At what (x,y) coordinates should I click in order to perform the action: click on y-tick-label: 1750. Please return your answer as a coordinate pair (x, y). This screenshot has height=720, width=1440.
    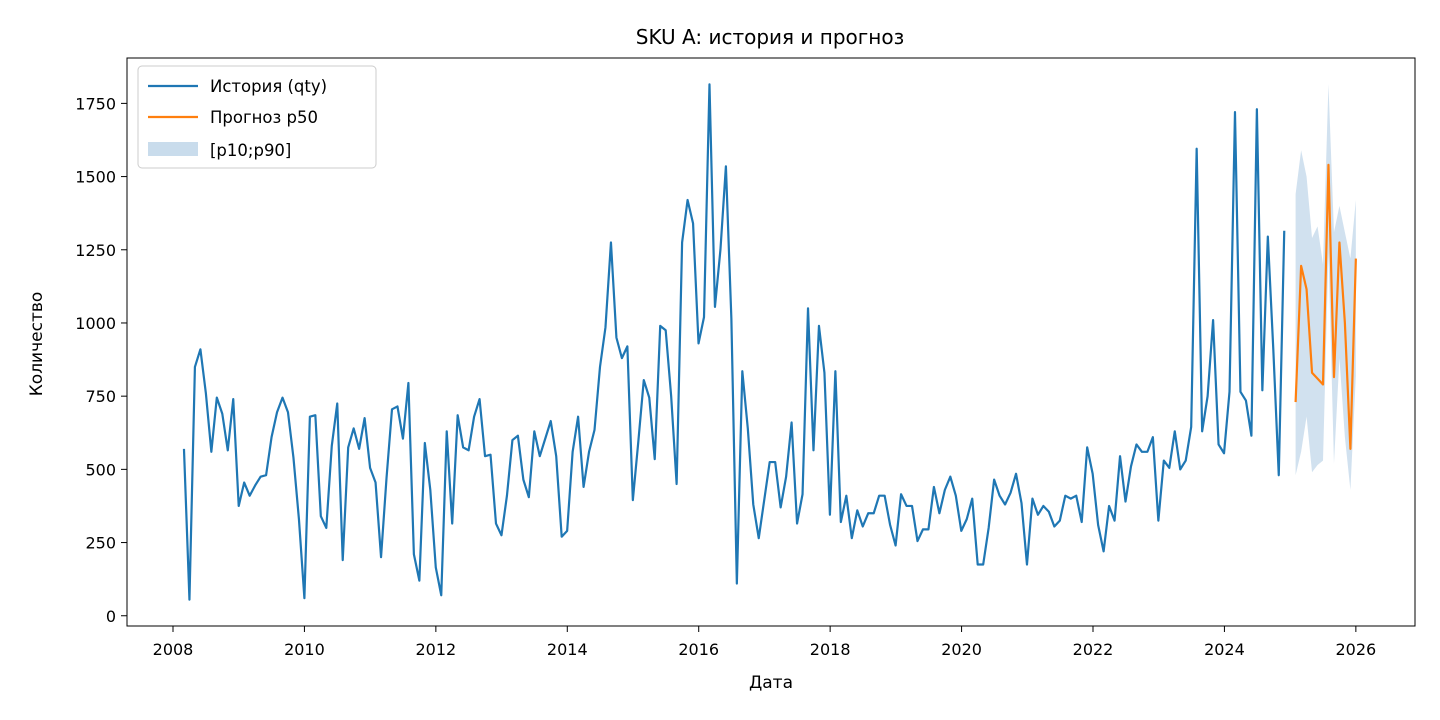
    Looking at the image, I should click on (95, 103).